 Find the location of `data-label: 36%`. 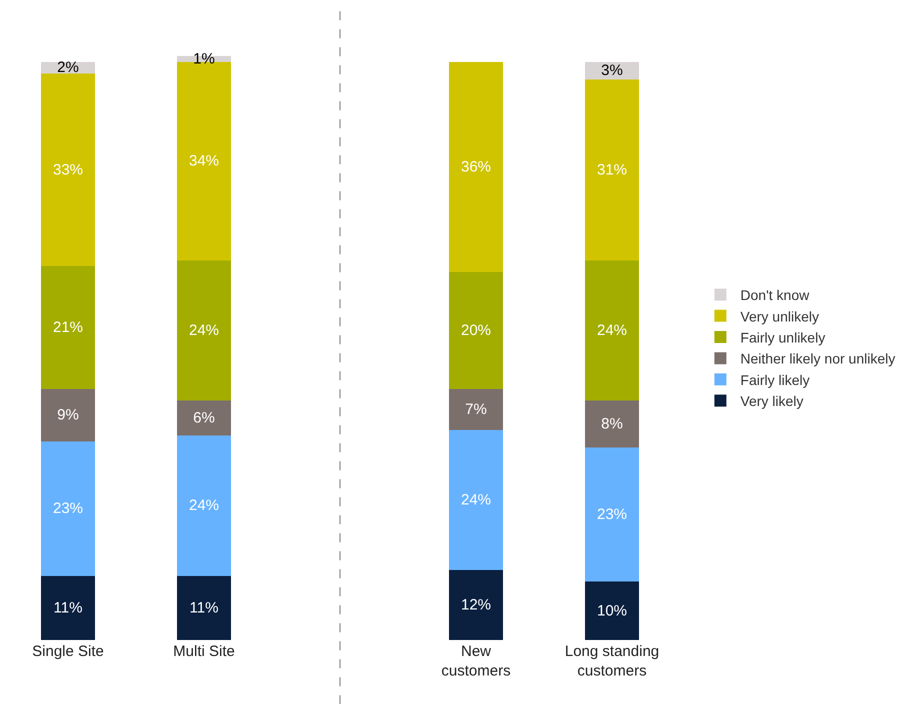

data-label: 36% is located at coordinates (476, 167).